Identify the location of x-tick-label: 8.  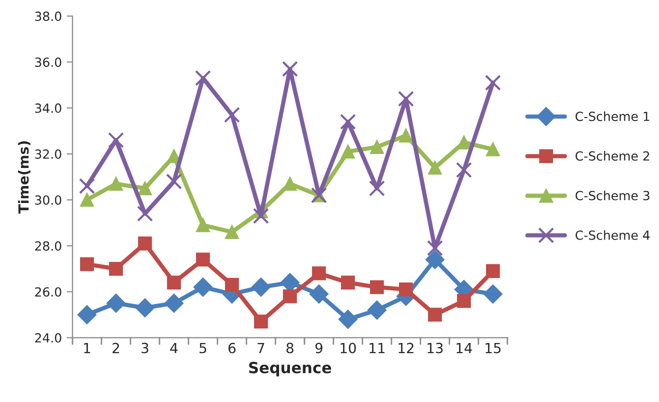
(290, 348).